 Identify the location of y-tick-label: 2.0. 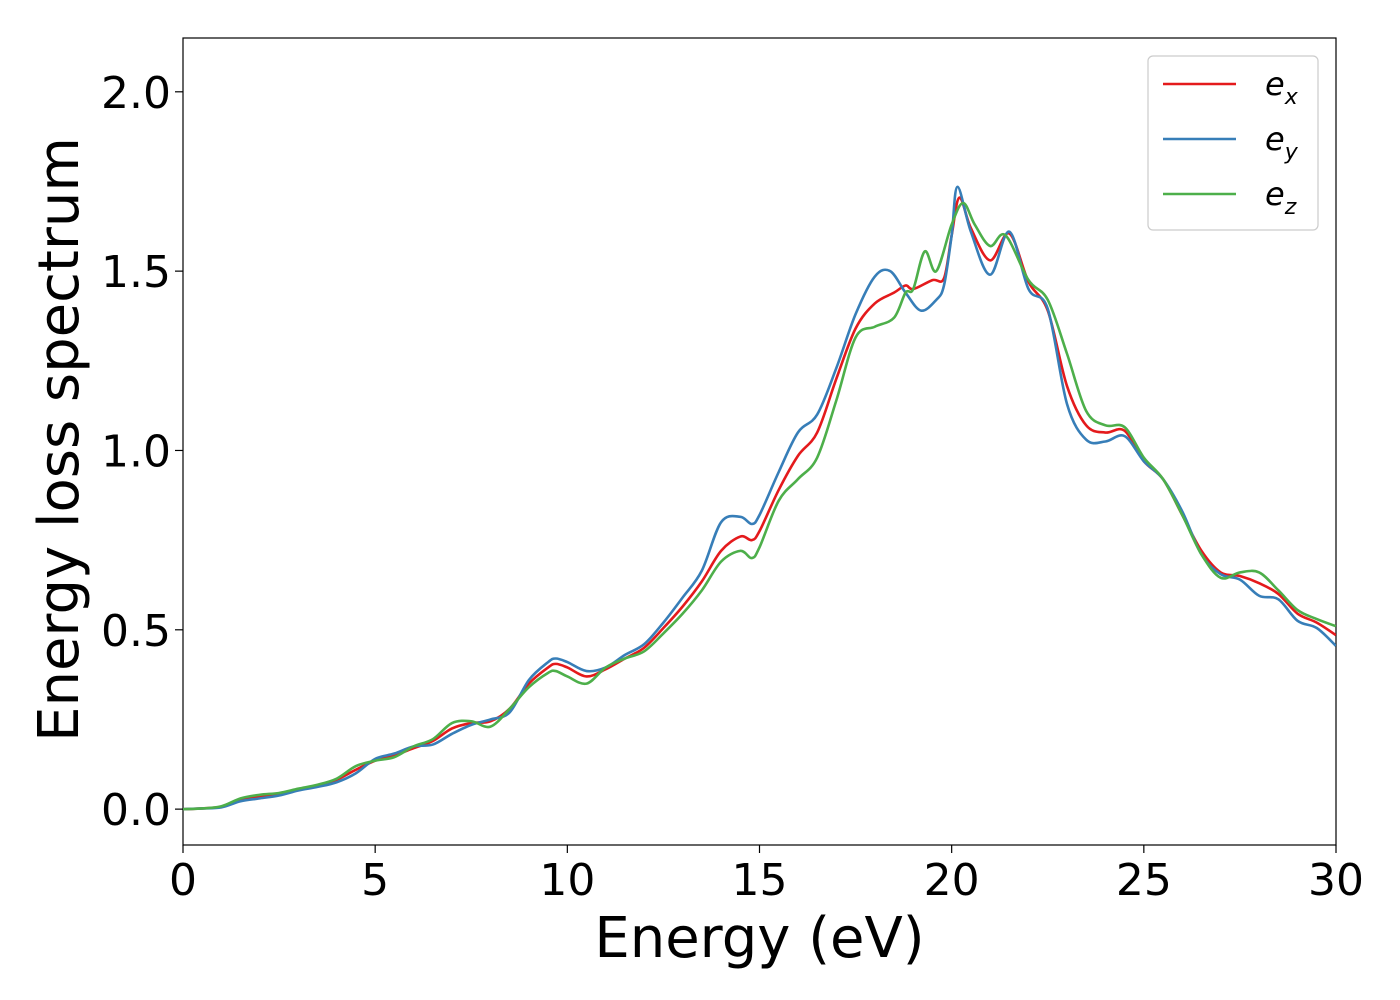
(136, 93).